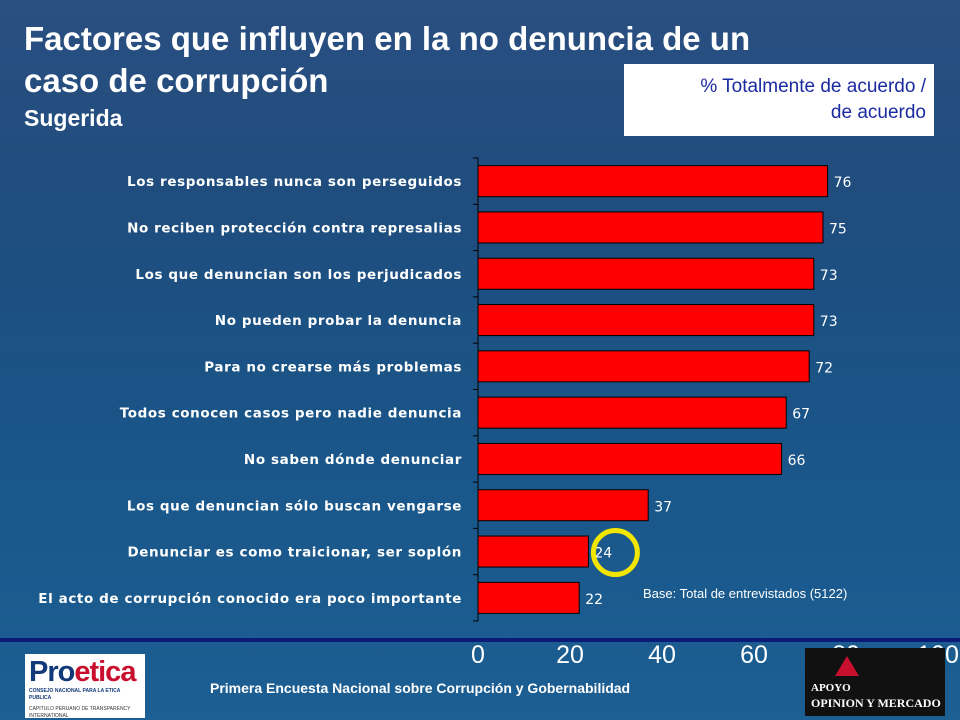 The width and height of the screenshot is (960, 720). What do you see at coordinates (338, 321) in the screenshot?
I see `category-label: No pueden probar la denuncia` at bounding box center [338, 321].